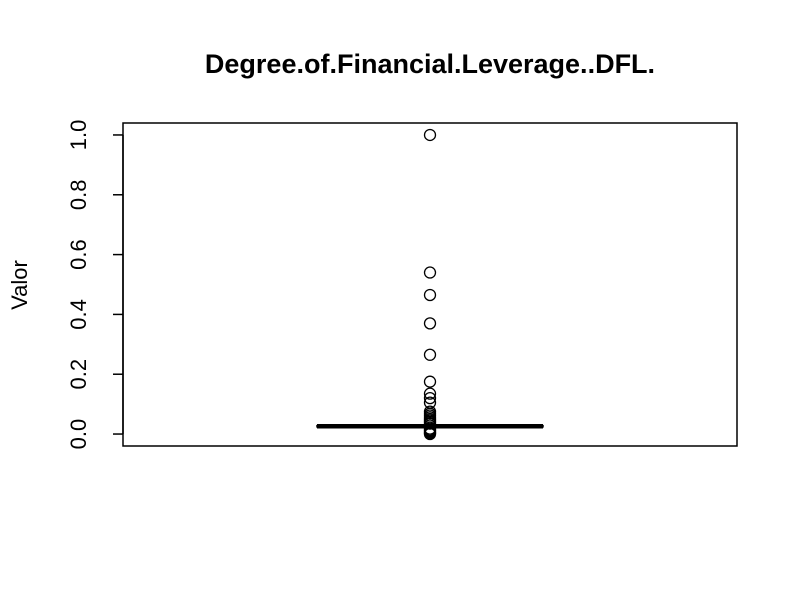 The width and height of the screenshot is (800, 600). I want to click on y-tick-label: 0.8, so click(78, 194).